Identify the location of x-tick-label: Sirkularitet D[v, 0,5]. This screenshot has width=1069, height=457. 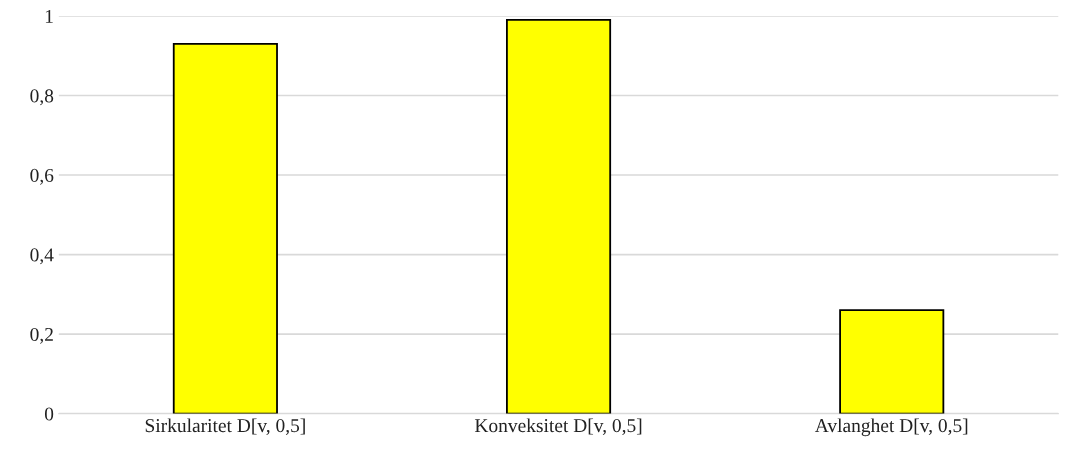
(225, 426).